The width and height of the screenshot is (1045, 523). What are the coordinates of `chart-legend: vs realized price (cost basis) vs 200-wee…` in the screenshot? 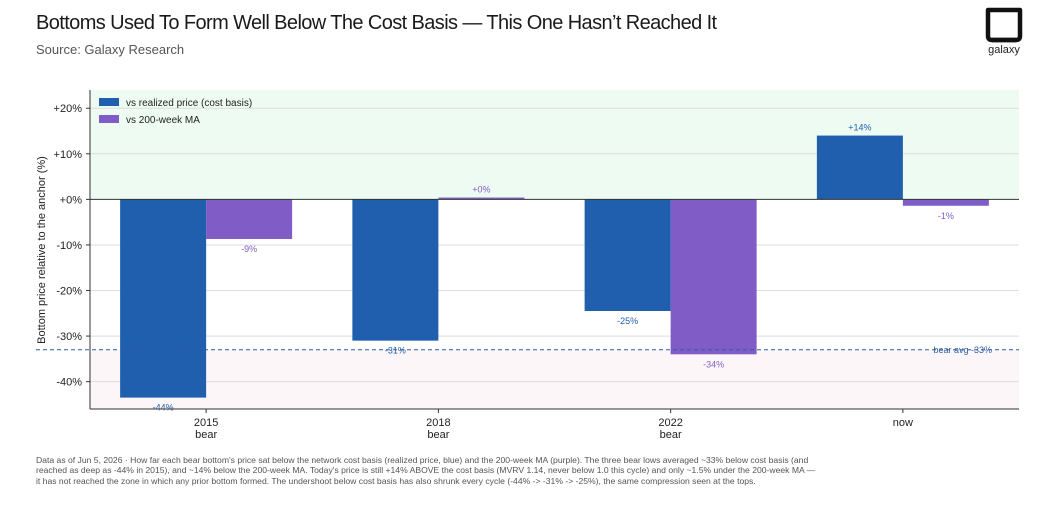 It's located at (175, 112).